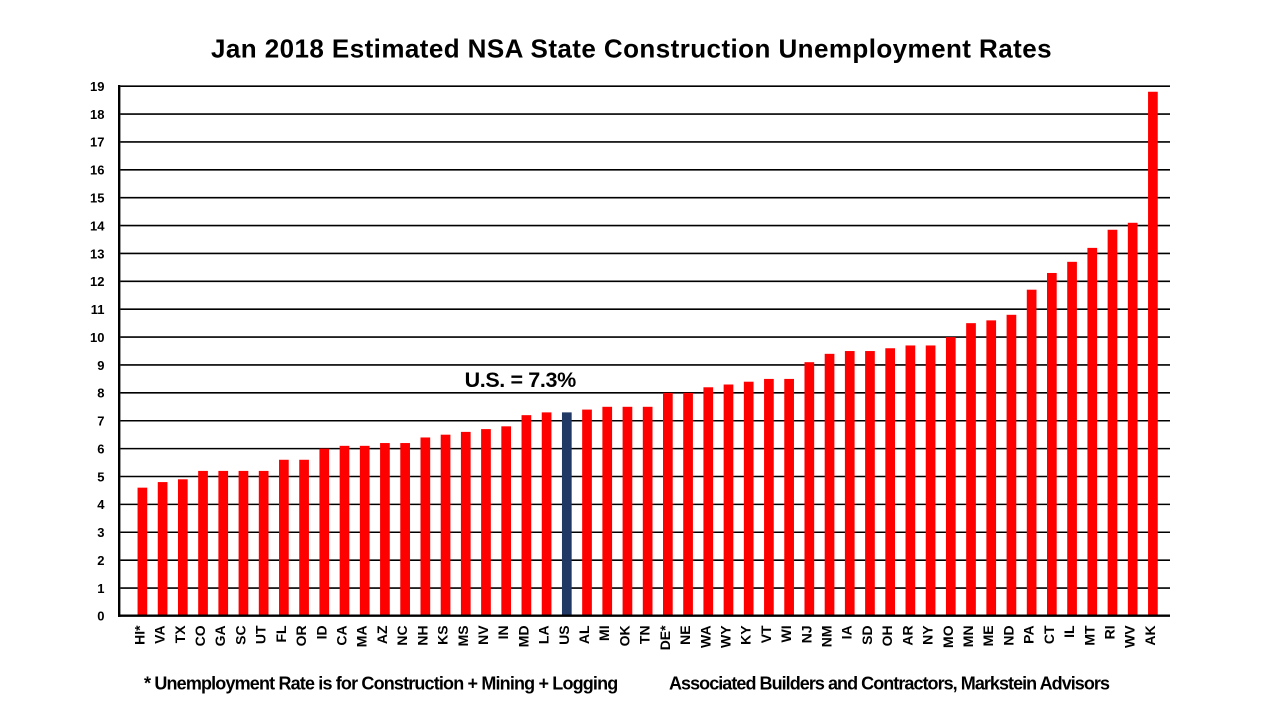  What do you see at coordinates (1049, 634) in the screenshot?
I see `svg-text: CT` at bounding box center [1049, 634].